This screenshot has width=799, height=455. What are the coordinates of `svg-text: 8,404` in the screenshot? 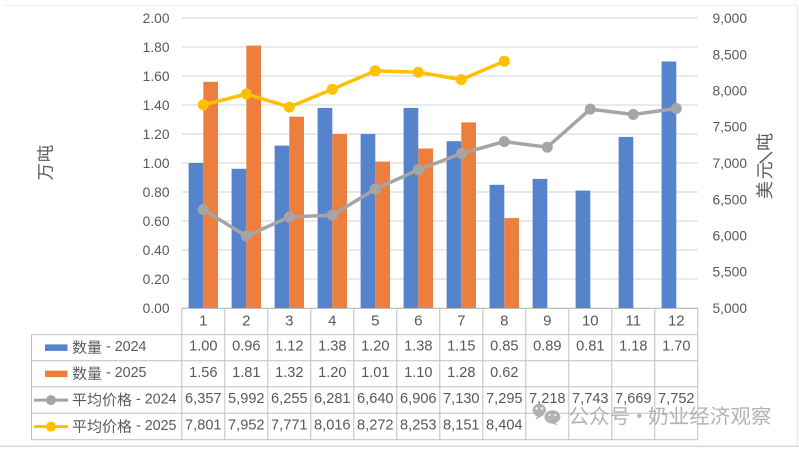 It's located at (504, 426).